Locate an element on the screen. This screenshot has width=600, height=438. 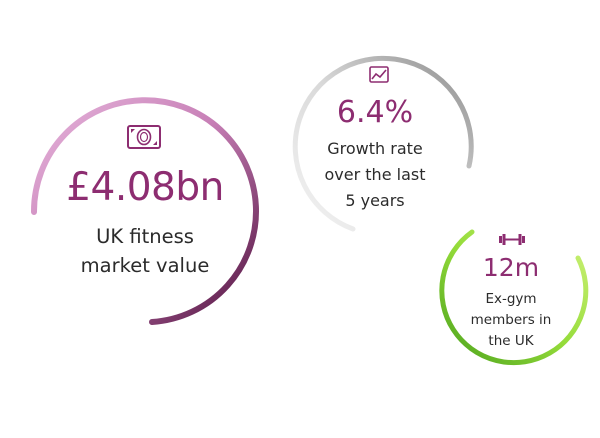
trend-chart-icon is located at coordinates (379, 74).